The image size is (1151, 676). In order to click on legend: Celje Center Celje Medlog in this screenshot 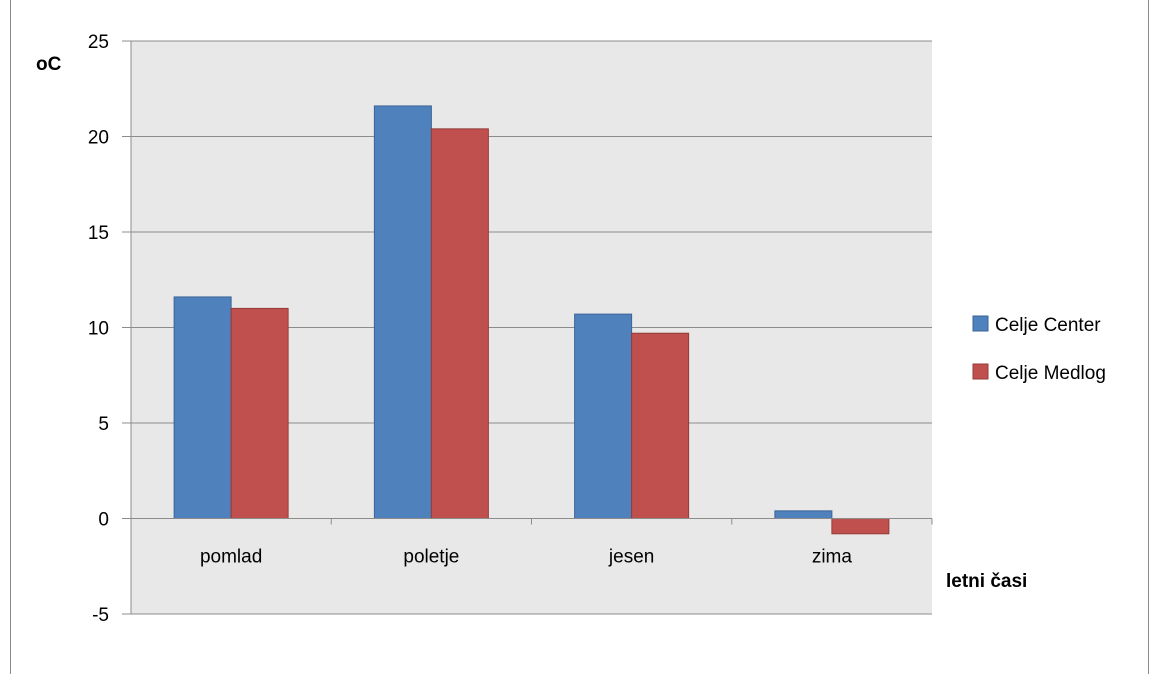, I will do `click(1039, 349)`.